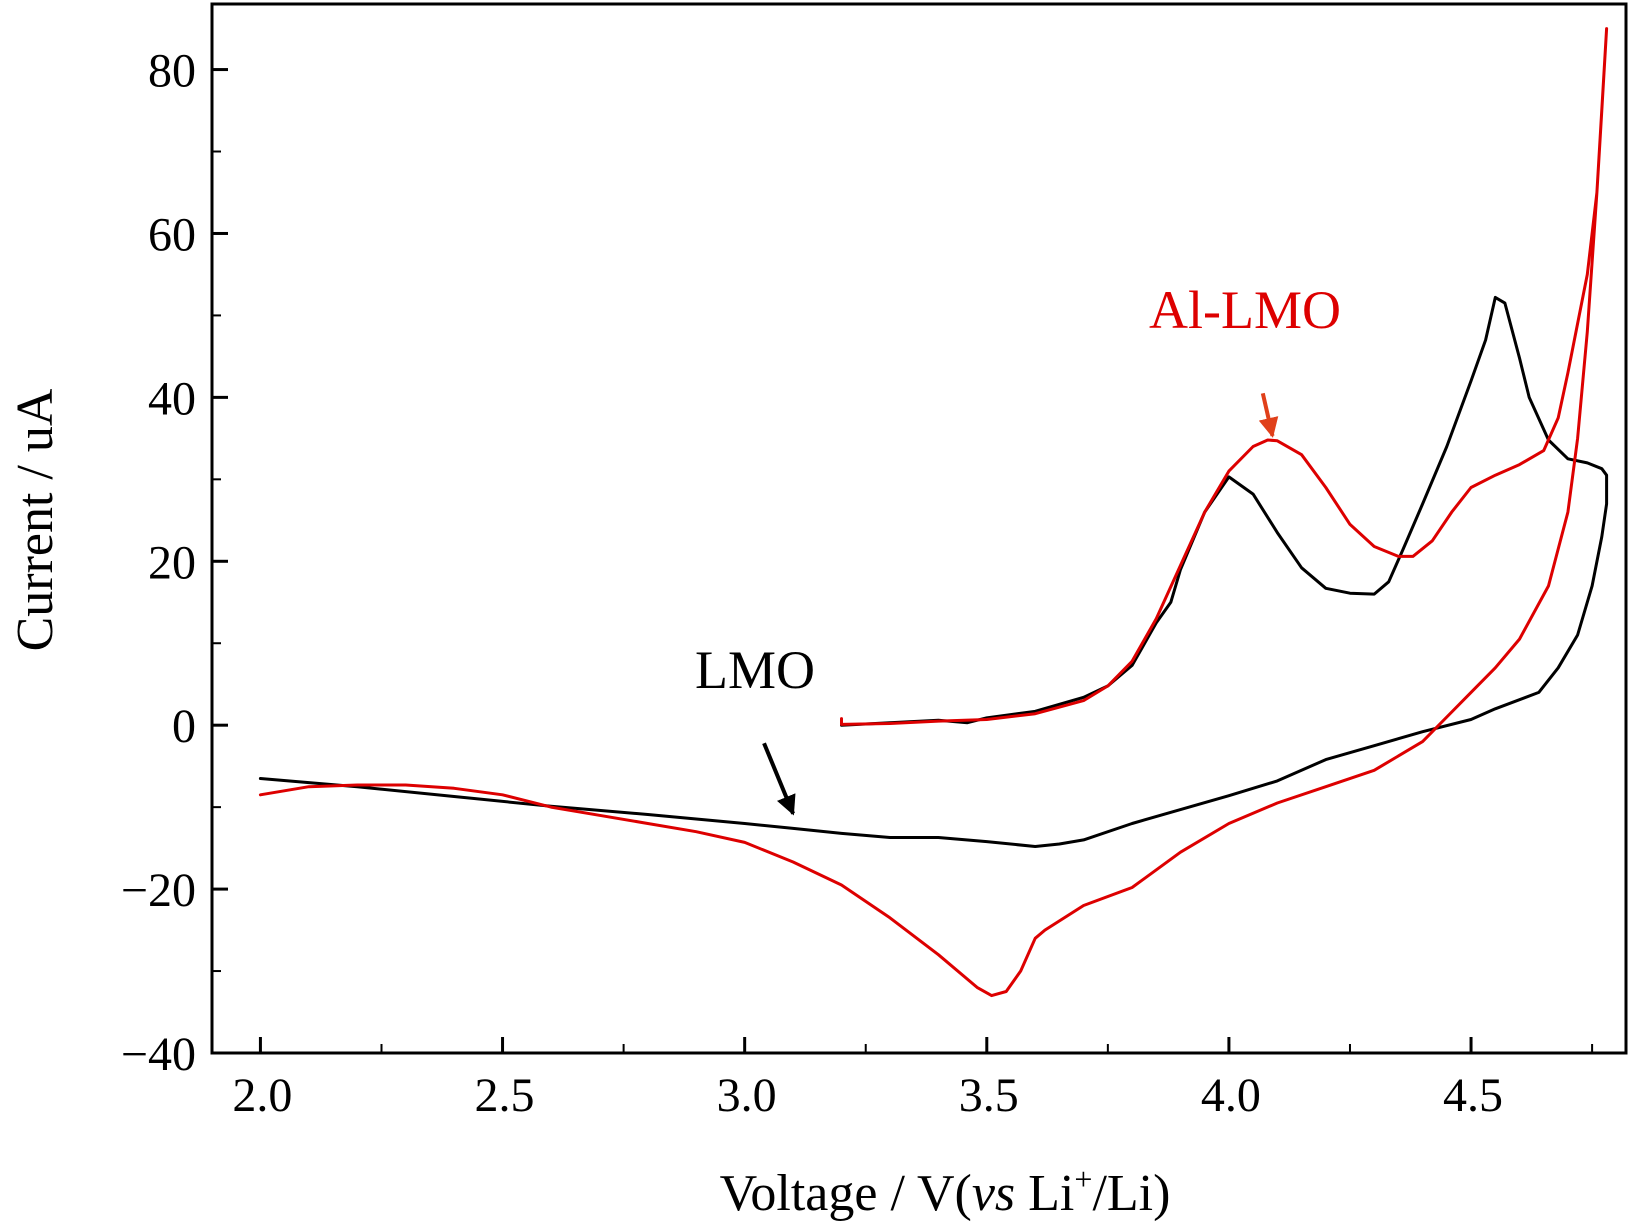  Describe the element at coordinates (35, 519) in the screenshot. I see `y-axis-title: Current / uA` at that location.